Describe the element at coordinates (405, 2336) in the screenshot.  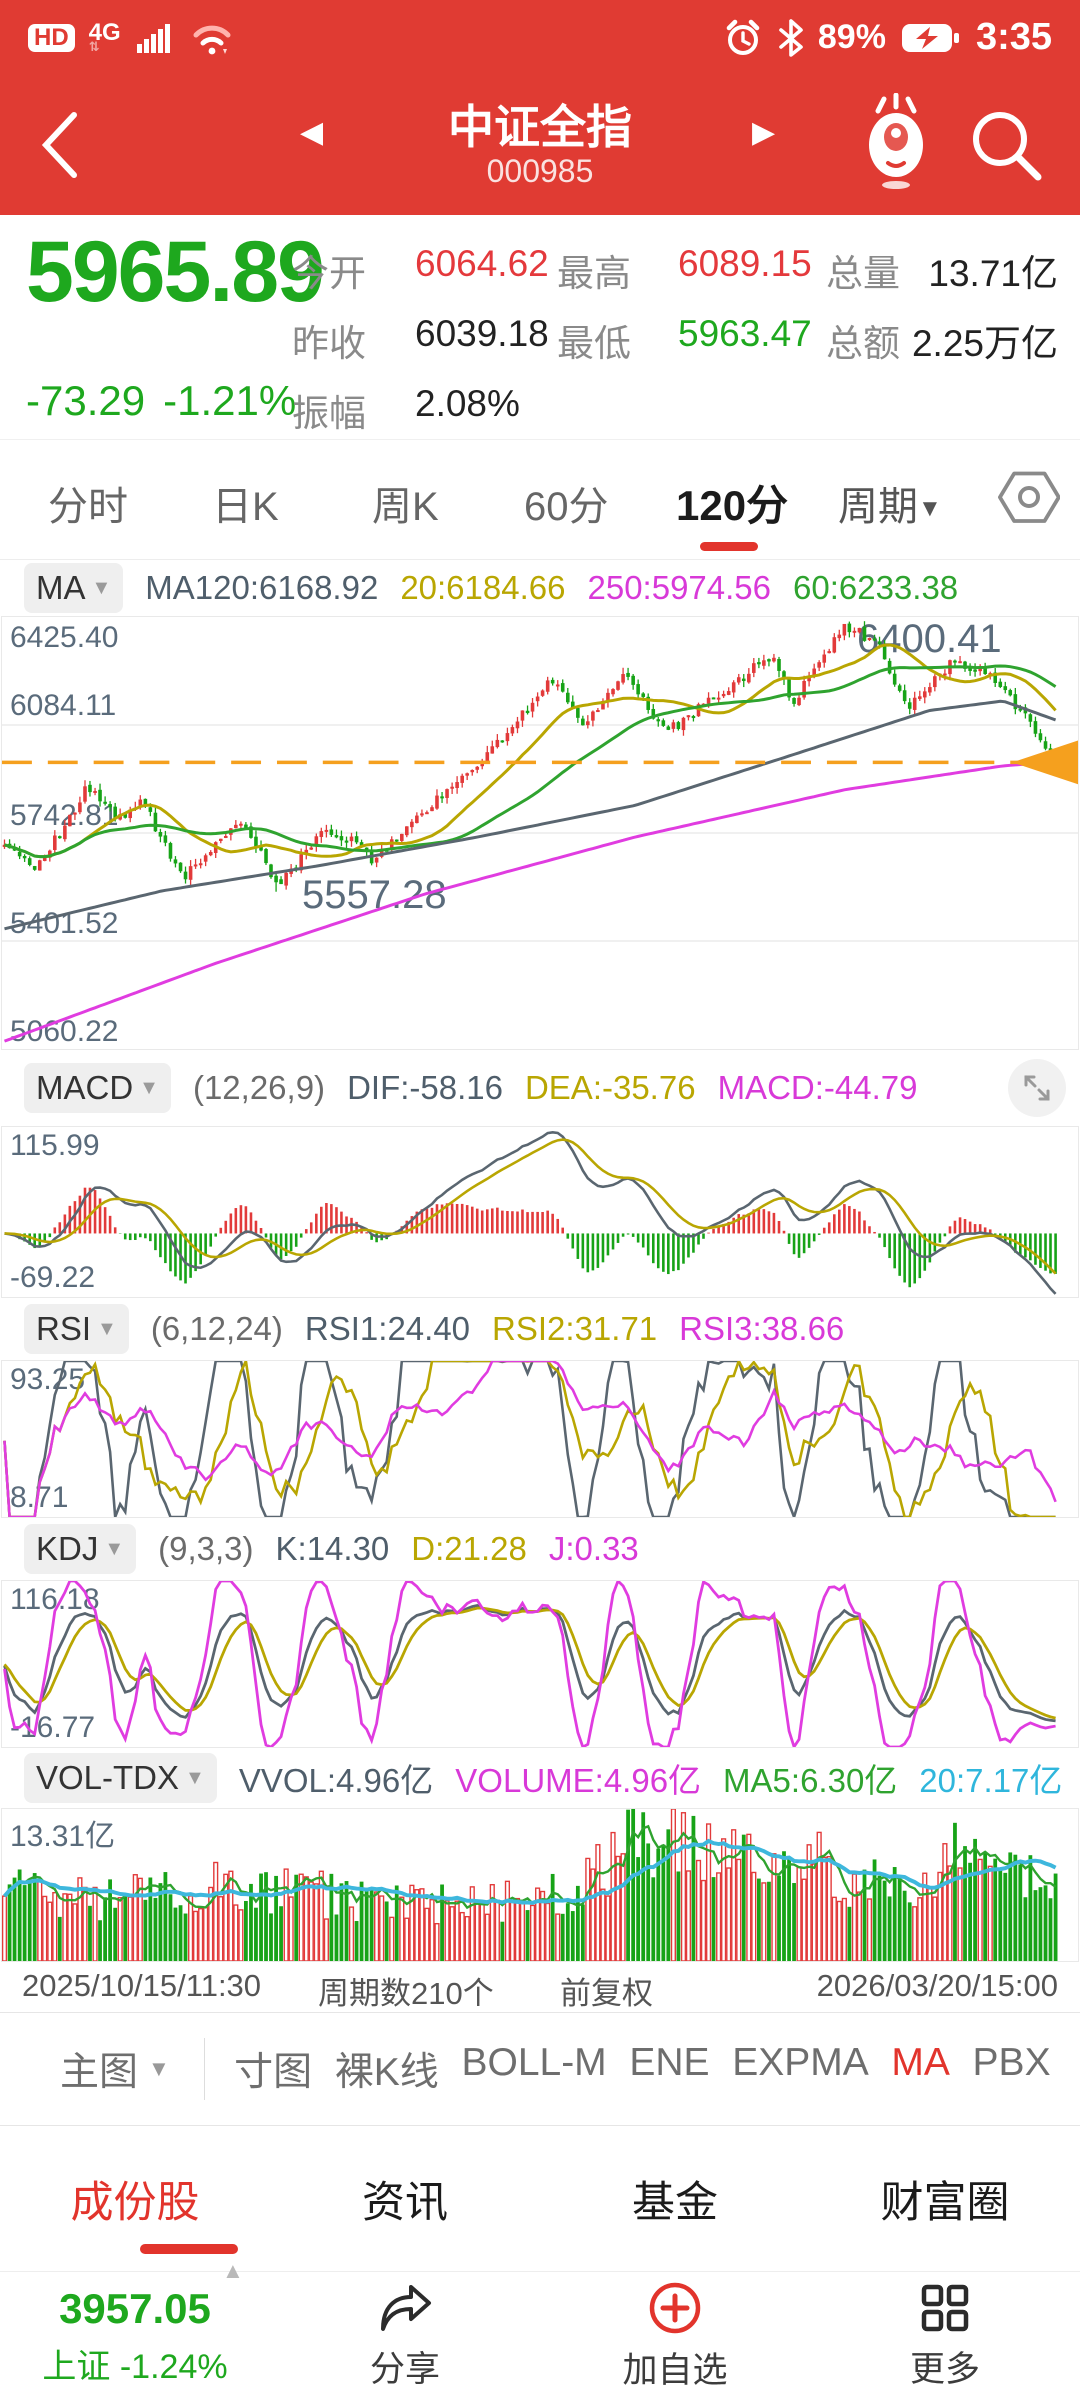
I see `share-button: 分享` at that location.